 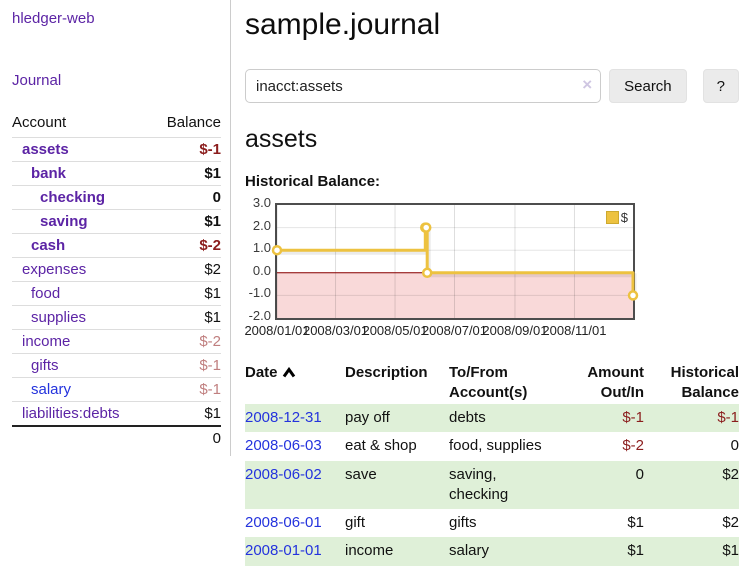 What do you see at coordinates (71, 413) in the screenshot?
I see `account-link: liabilities:debts` at bounding box center [71, 413].